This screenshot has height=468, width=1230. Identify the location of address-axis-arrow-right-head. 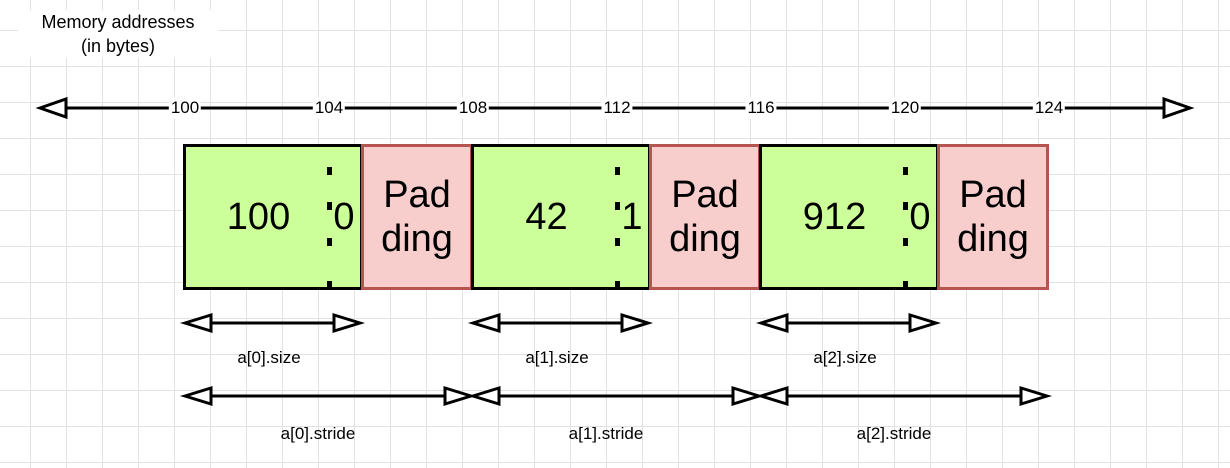
(1178, 108).